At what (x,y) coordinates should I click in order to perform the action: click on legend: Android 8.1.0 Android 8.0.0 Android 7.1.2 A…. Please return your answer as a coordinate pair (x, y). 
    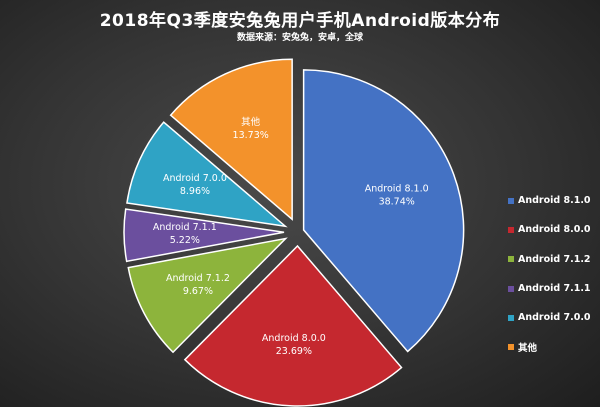
    Looking at the image, I should click on (549, 274).